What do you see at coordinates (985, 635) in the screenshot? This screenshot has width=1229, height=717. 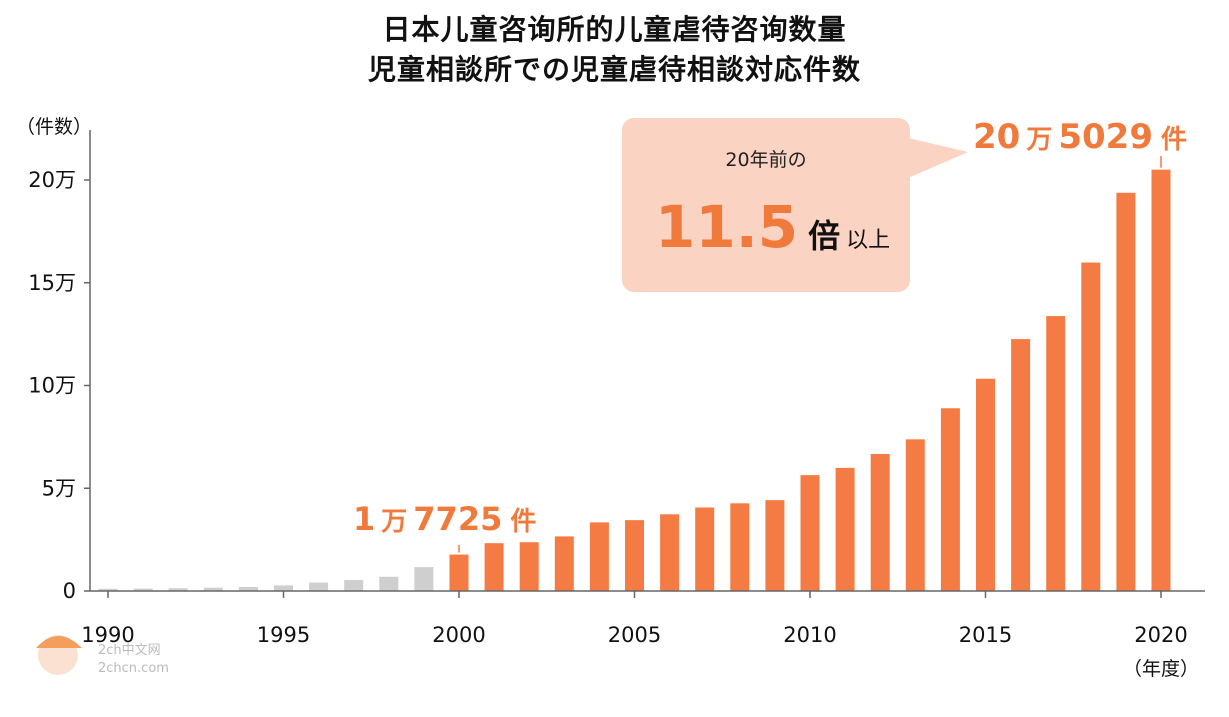 I see `x-tick-label: 2015` at bounding box center [985, 635].